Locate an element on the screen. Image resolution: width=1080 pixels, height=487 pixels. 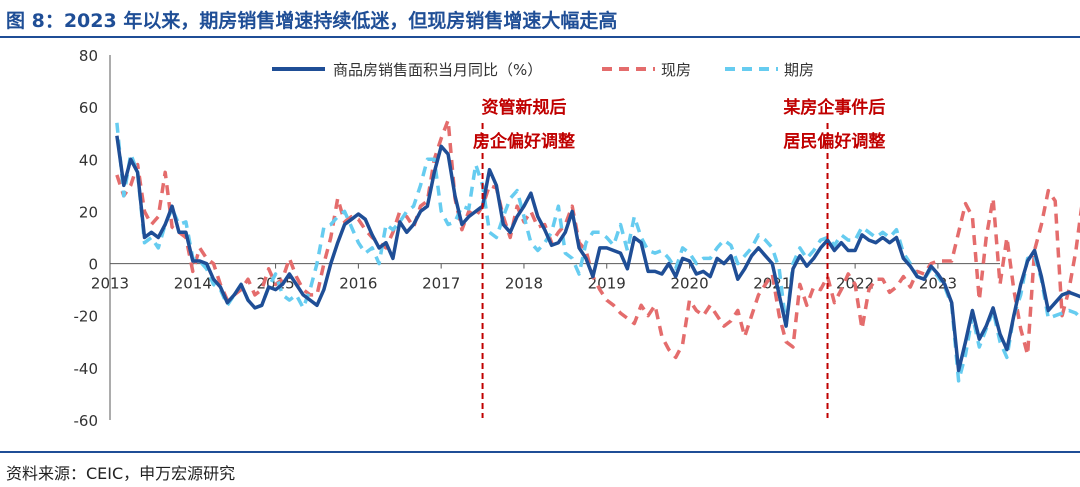
y-tick-label: 60 is located at coordinates (88, 108).